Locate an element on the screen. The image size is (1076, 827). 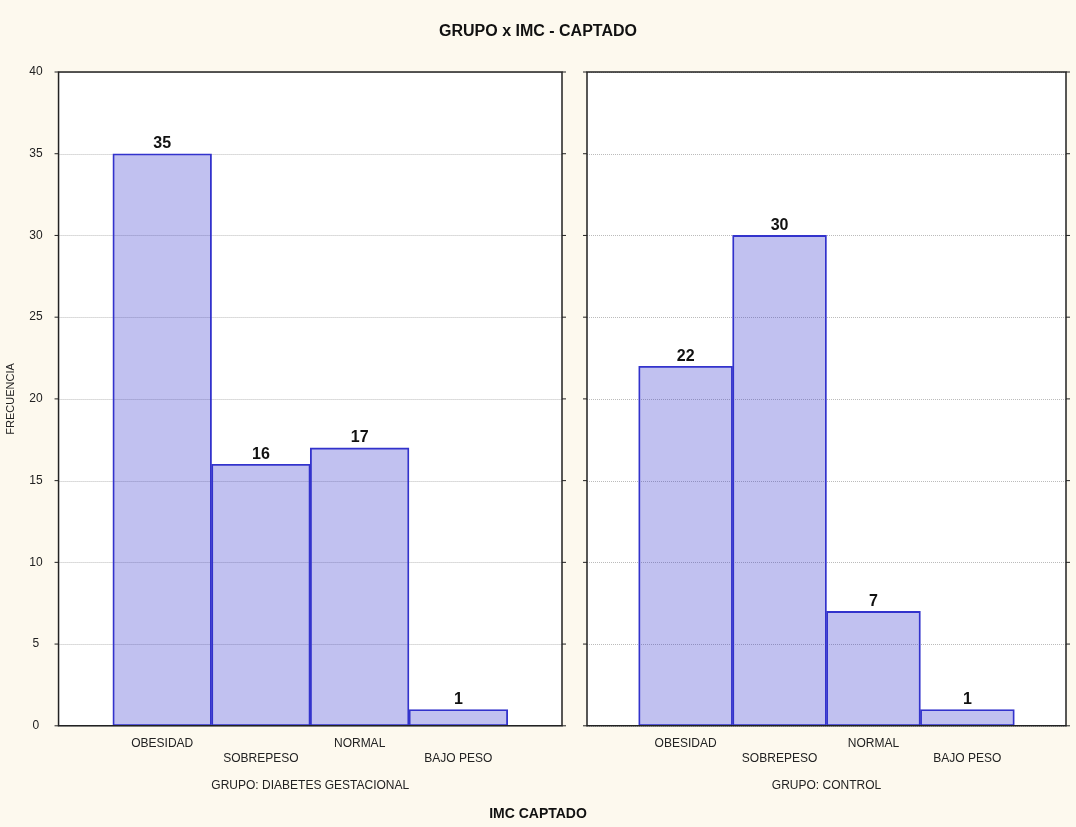
data-label: 30 is located at coordinates (779, 224).